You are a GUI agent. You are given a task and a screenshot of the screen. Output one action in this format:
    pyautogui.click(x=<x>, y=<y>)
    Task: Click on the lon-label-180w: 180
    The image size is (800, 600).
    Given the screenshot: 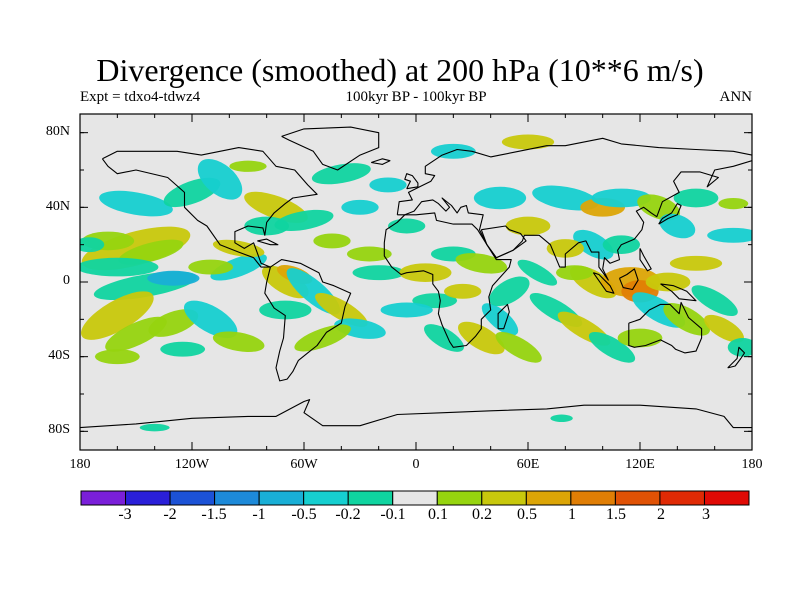 What is the action you would take?
    pyautogui.click(x=80, y=464)
    